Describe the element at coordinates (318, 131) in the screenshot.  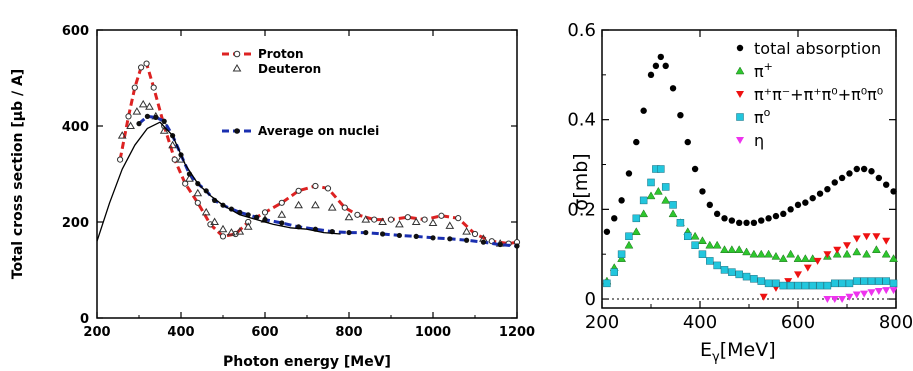
I see `legend-average-label: Average on nuclei` at that location.